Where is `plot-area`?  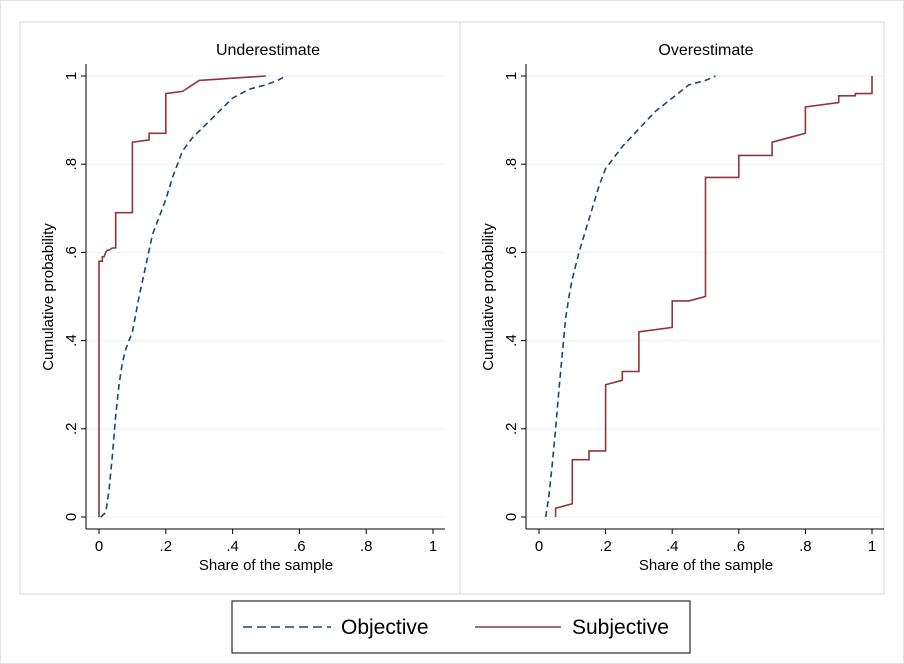
plot-area is located at coordinates (192, 296).